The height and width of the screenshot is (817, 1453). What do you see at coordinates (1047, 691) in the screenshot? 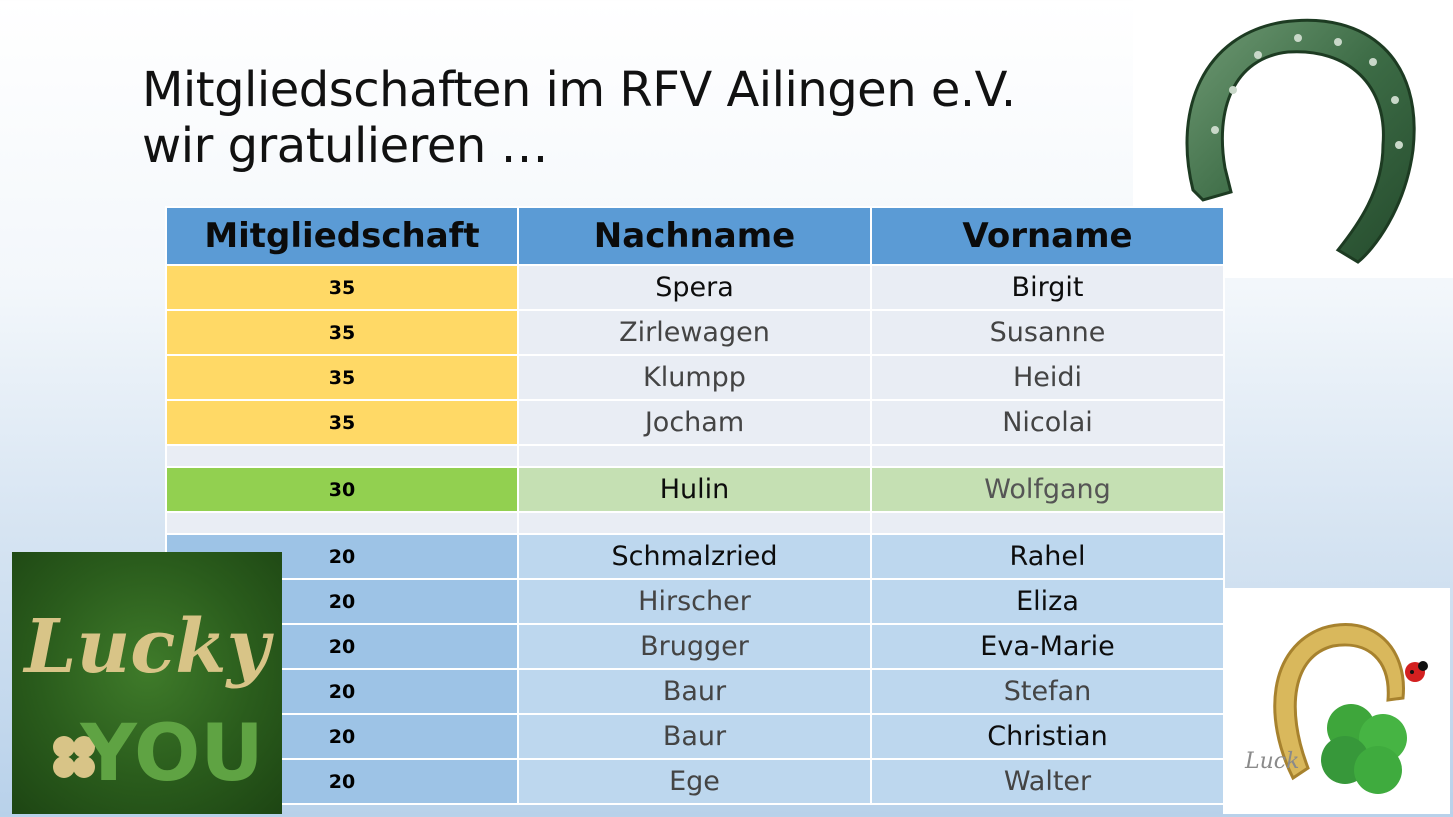
I see `firstname-cell: Stefan` at bounding box center [1047, 691].